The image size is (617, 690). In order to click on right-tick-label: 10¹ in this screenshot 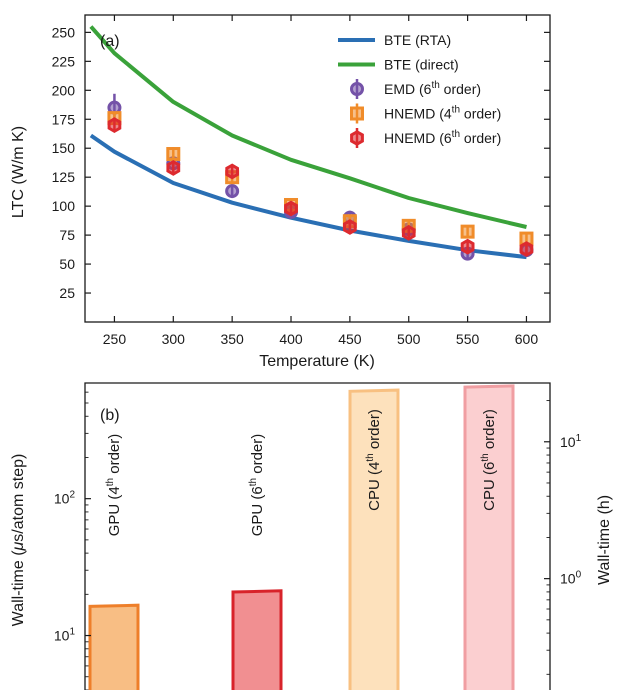, I will do `click(571, 441)`.